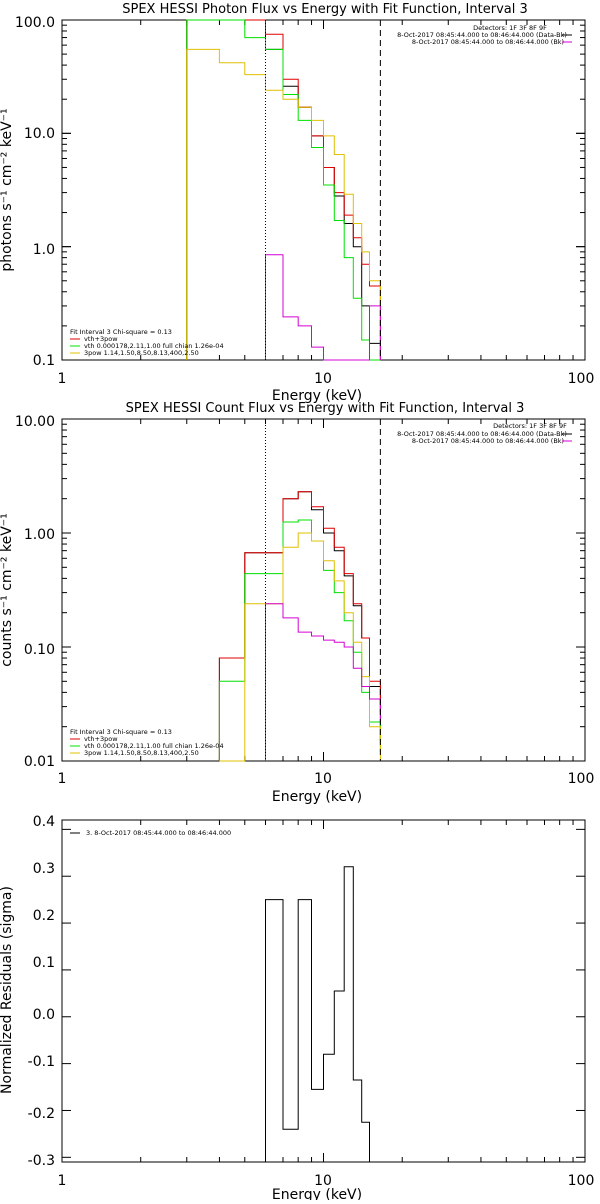 This screenshot has height=1204, width=600. Describe the element at coordinates (44, 869) in the screenshot. I see `resid-ytick-0.3: 0.3` at that location.